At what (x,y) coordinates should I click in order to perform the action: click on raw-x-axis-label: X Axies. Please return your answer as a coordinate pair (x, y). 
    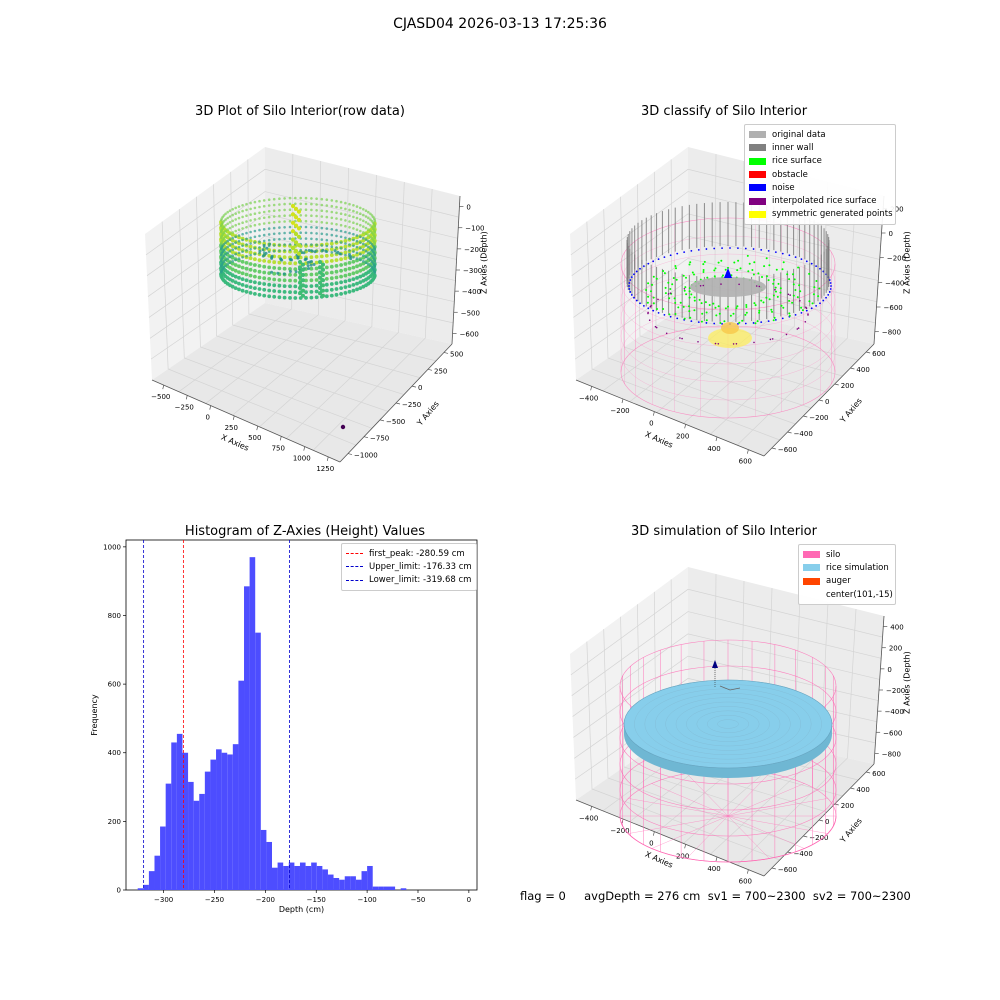
    Looking at the image, I should click on (235, 443).